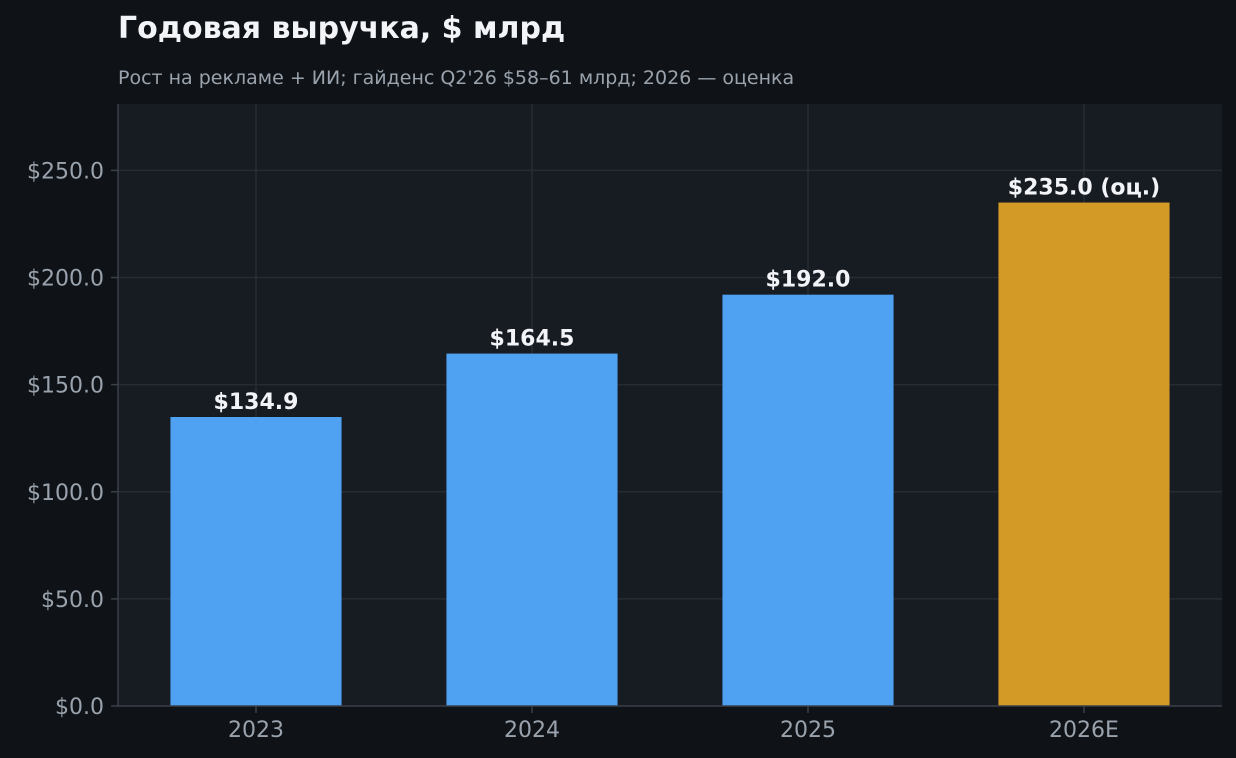 The height and width of the screenshot is (758, 1236). I want to click on bar-2026E, so click(1084, 454).